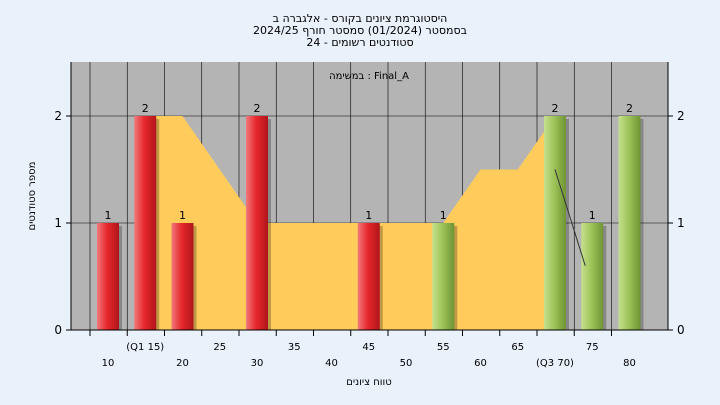  Describe the element at coordinates (58, 330) in the screenshot. I see `y-tick-label-left-0: 0` at that location.